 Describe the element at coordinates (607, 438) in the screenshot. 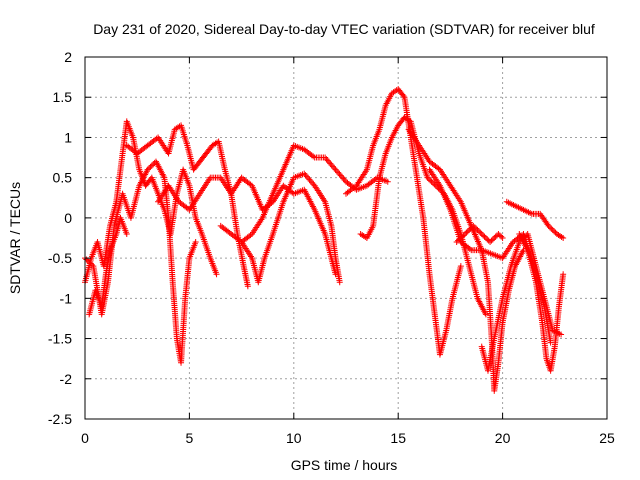

I see `x-tick-label: 25` at that location.